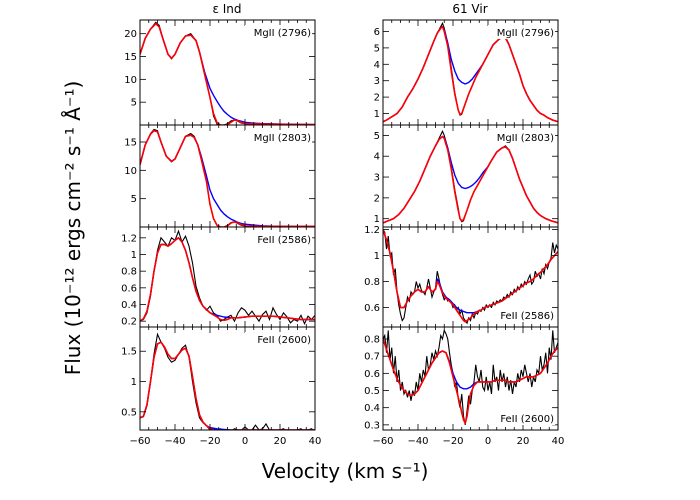 The image size is (700, 500). What do you see at coordinates (372, 308) in the screenshot?
I see `panel-61-vir-feii-2586-ytick-label: 0.6` at bounding box center [372, 308].